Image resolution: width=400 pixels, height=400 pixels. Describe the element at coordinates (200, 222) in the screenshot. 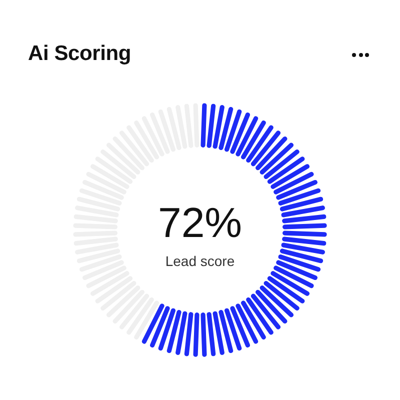

I see `text: 72%` at that location.